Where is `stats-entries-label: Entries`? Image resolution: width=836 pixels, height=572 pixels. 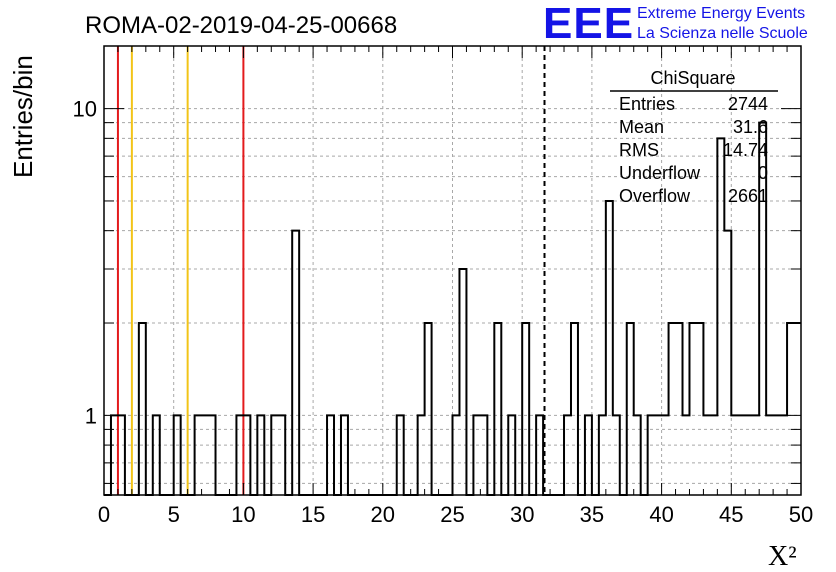
stats-entries-label: Entries is located at coordinates (647, 104).